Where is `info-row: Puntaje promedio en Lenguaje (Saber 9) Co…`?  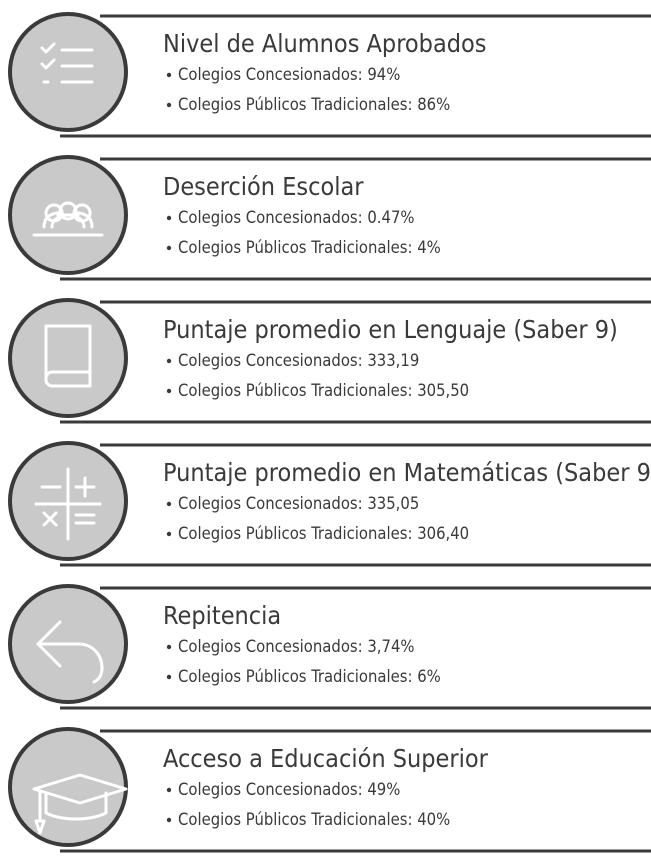
info-row: Puntaje promedio en Lenguaje (Saber 9) Co… is located at coordinates (329, 361).